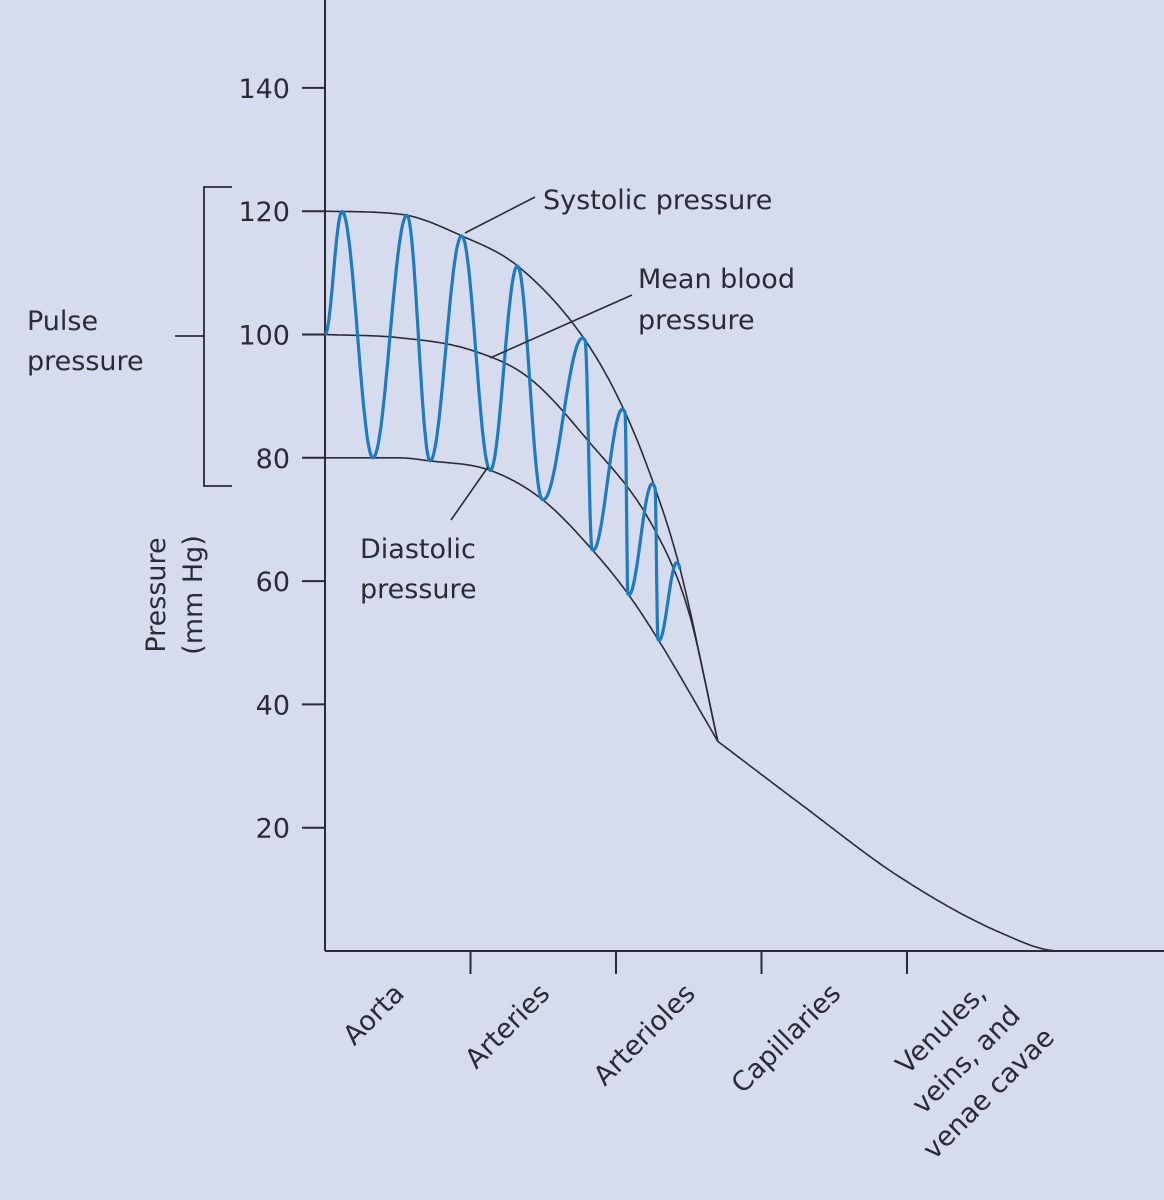 The width and height of the screenshot is (1164, 1200). I want to click on systolic-label: Systolic pressure, so click(657, 200).